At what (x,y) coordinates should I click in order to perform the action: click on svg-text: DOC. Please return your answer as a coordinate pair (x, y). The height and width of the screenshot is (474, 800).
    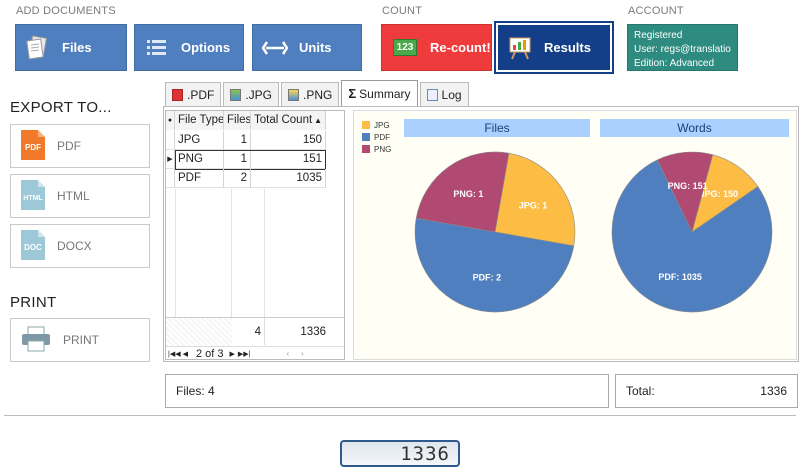
    Looking at the image, I should click on (33, 247).